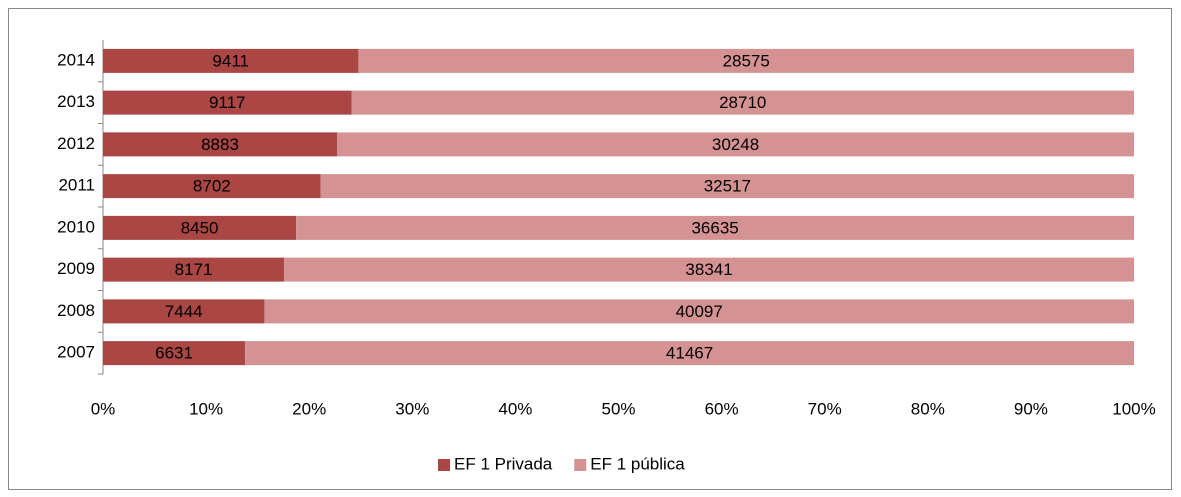 This screenshot has width=1181, height=497. Describe the element at coordinates (503, 463) in the screenshot. I see `legend-label: EF 1 Privada` at that location.